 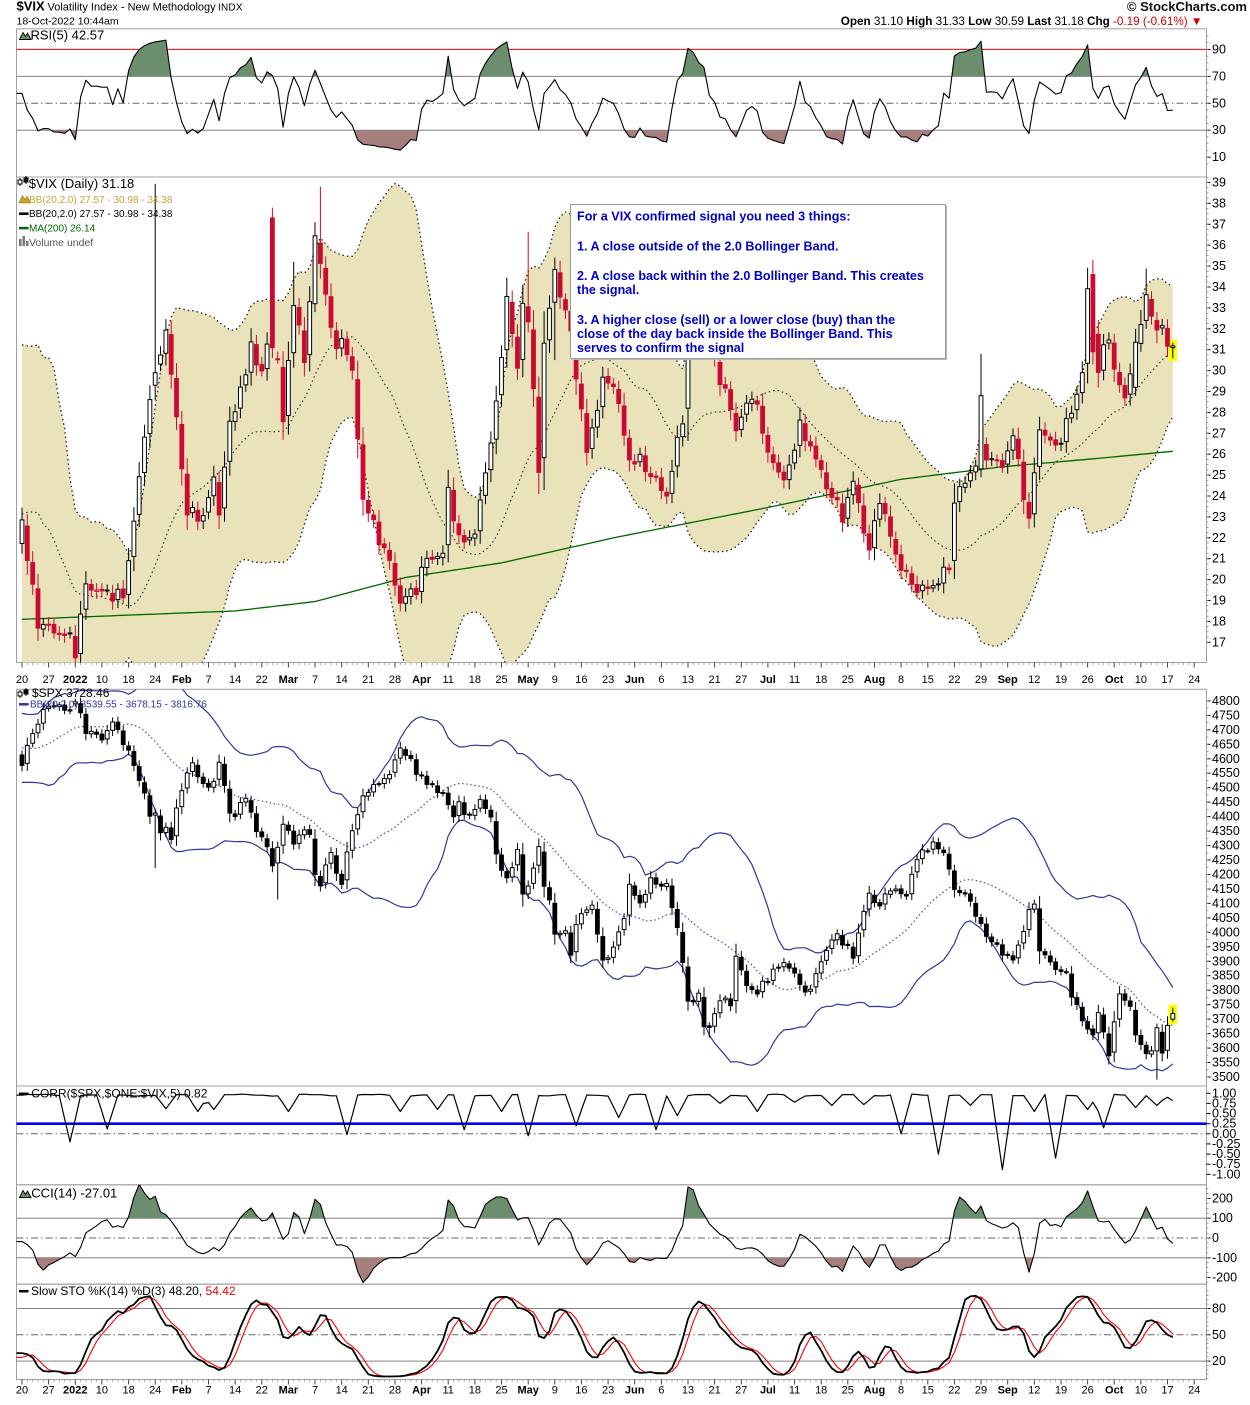 I want to click on svg-text: 34, so click(x=1219, y=287).